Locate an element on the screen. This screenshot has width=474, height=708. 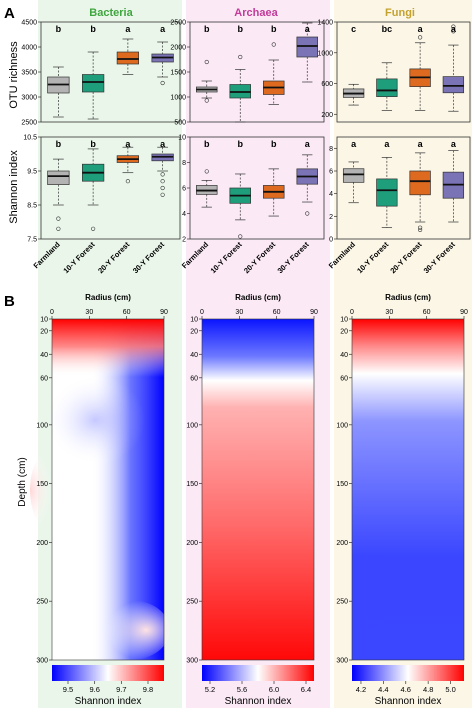
boxplot-bacteria-richness: 2500 3000 3500 4000 4500 b b a a is located at coordinates (101, 73).